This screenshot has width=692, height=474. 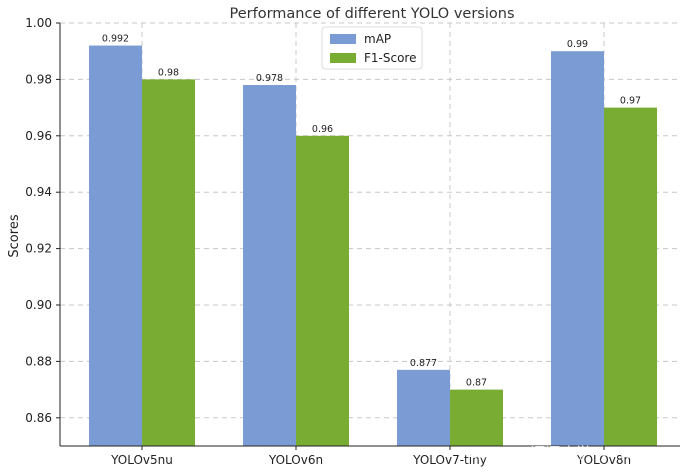 What do you see at coordinates (423, 363) in the screenshot?
I see `bar-value-label: 0.877` at bounding box center [423, 363].